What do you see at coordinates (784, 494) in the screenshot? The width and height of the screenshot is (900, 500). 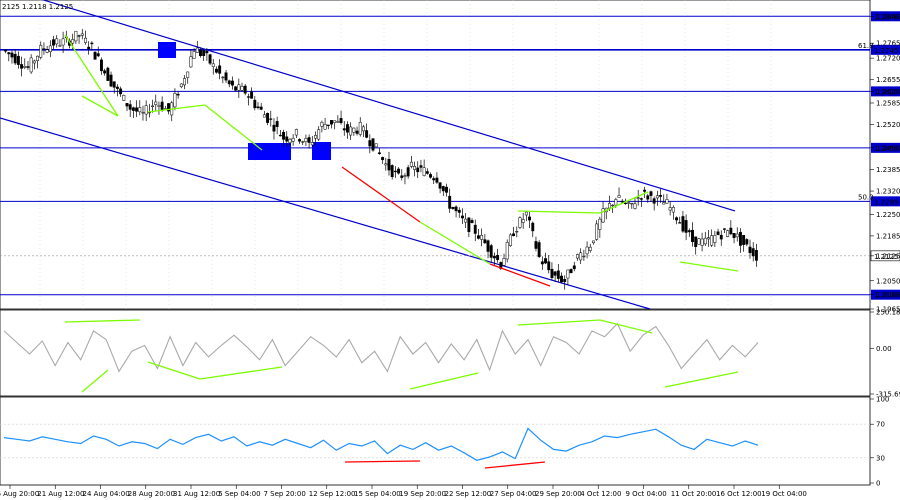 I see `time-tick-label: 19 Oct 04:00` at bounding box center [784, 494].